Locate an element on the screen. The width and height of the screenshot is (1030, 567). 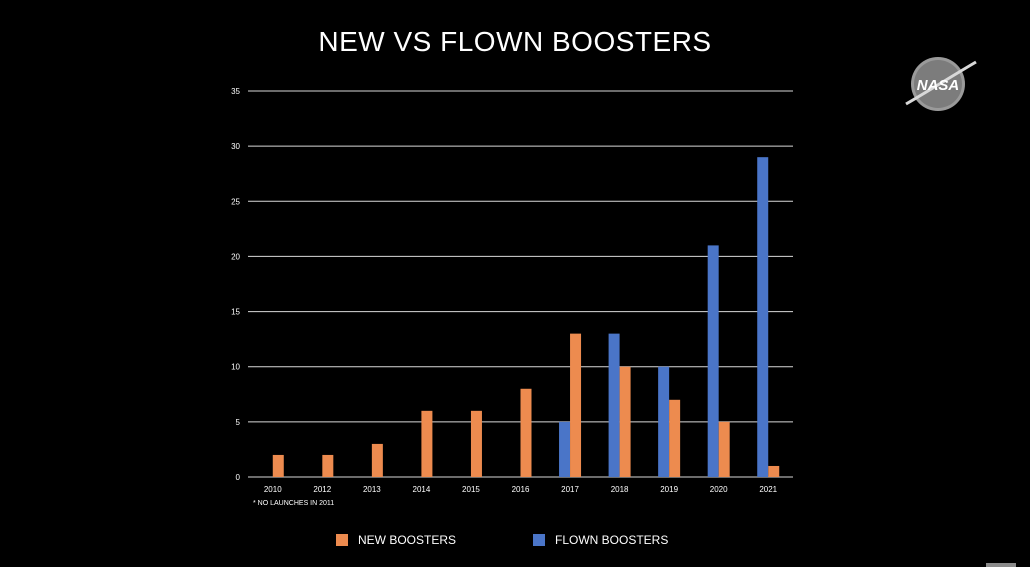
bar-new-2016 is located at coordinates (526, 432).